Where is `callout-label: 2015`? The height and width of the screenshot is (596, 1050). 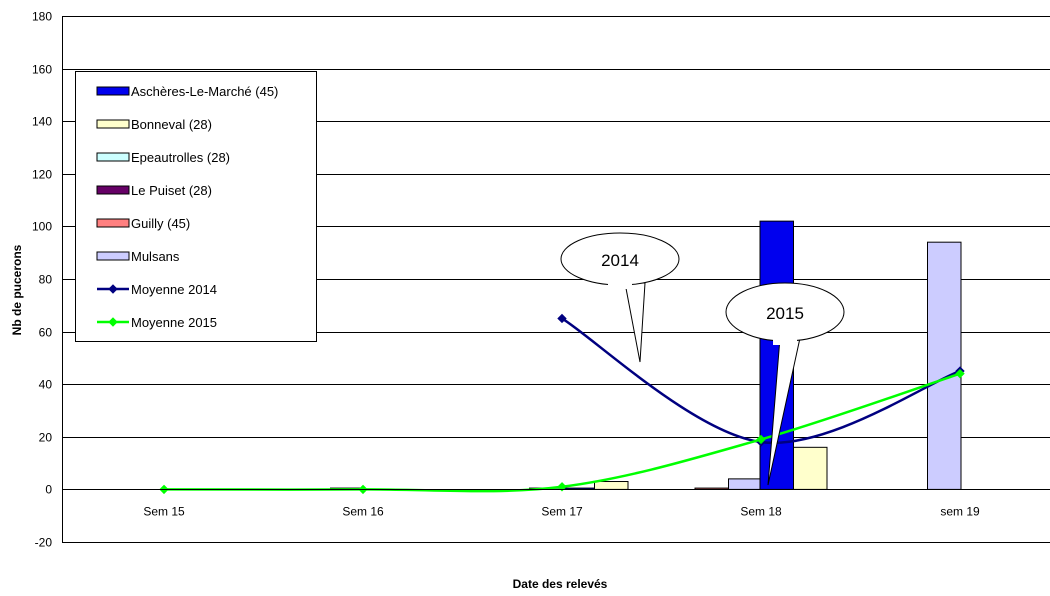 callout-label: 2015 is located at coordinates (785, 313).